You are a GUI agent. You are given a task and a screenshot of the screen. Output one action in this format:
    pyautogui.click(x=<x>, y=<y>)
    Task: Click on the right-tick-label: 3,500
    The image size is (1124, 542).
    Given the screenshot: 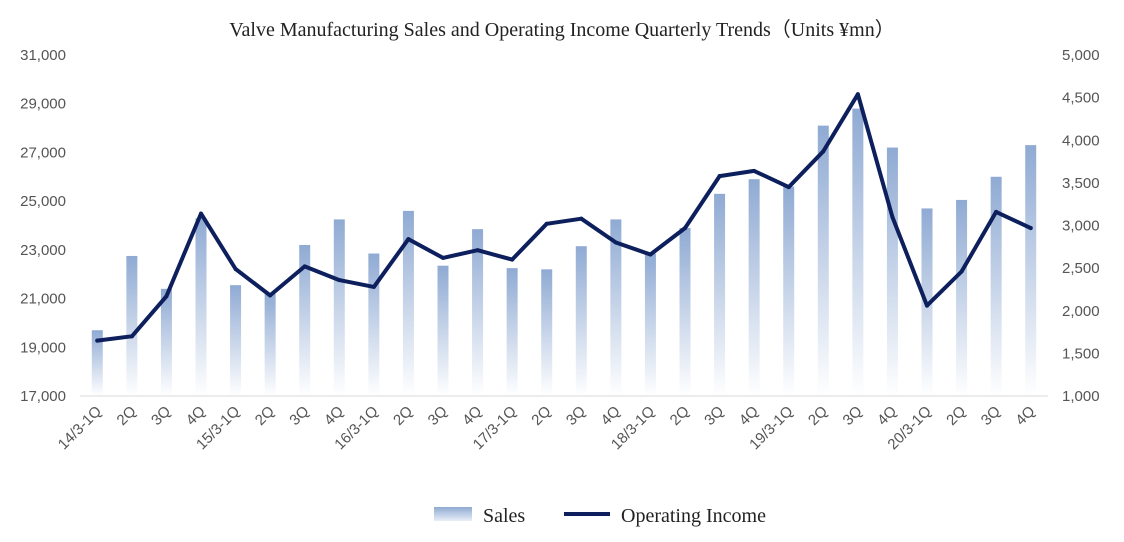 What is the action you would take?
    pyautogui.click(x=1081, y=183)
    